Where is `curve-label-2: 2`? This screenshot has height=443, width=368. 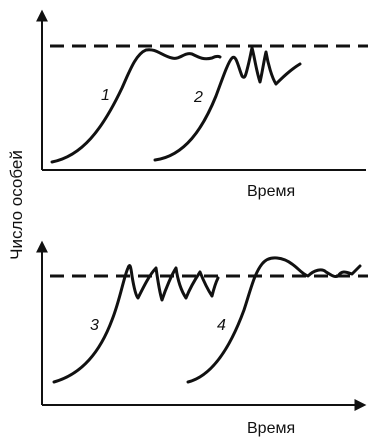 curve-label-2: 2 is located at coordinates (198, 97).